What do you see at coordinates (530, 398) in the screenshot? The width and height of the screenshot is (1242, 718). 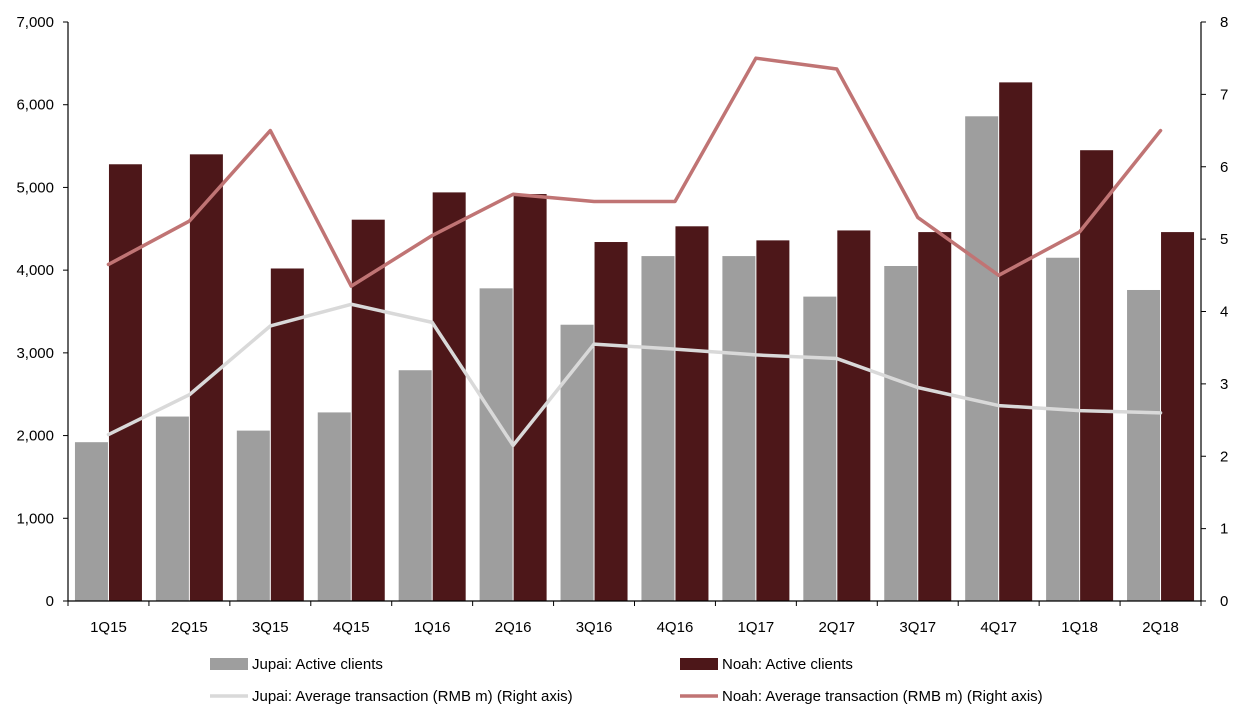 I see `bar-noah-active-clients-2q16` at bounding box center [530, 398].